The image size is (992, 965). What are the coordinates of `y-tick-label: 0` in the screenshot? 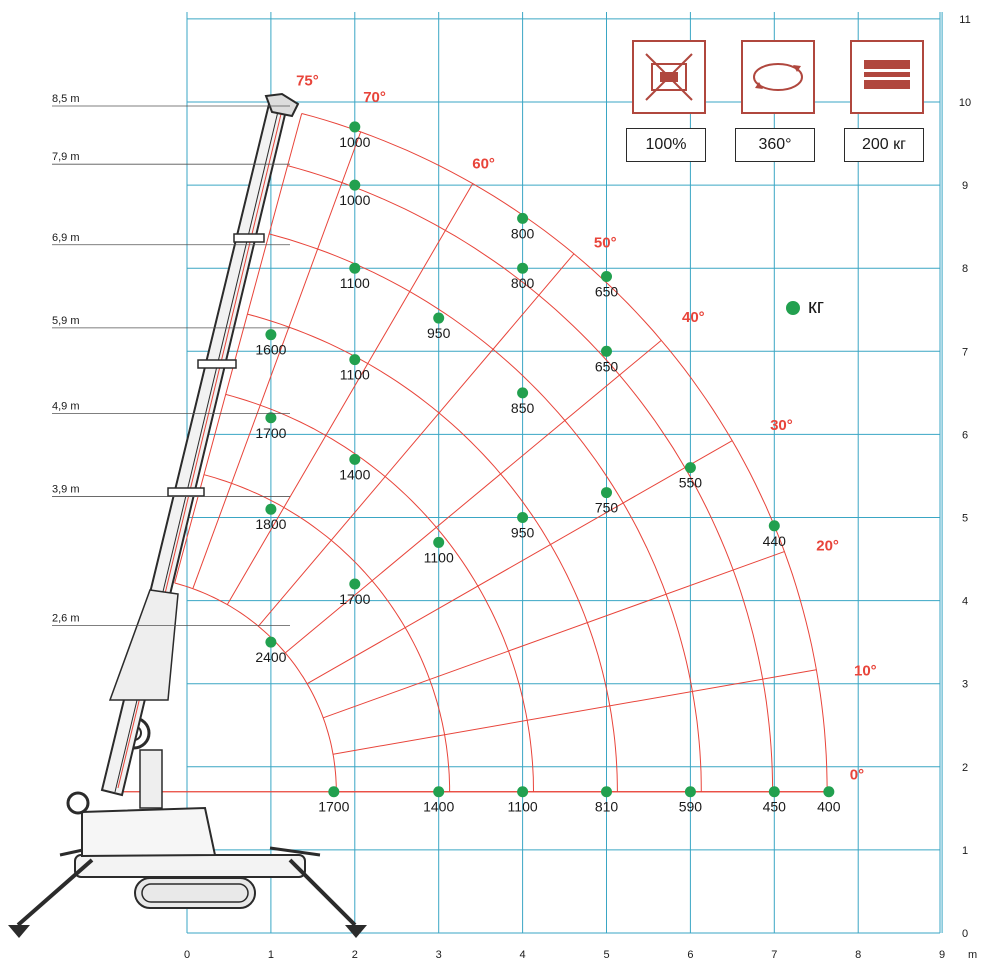 It's located at (965, 934).